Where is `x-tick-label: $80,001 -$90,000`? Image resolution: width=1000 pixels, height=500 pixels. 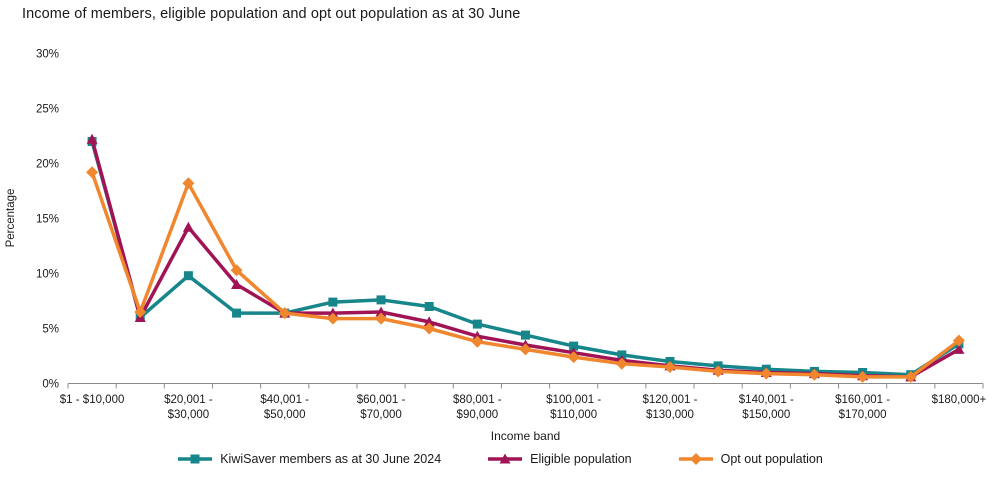 x-tick-label: $80,001 -$90,000 is located at coordinates (477, 407).